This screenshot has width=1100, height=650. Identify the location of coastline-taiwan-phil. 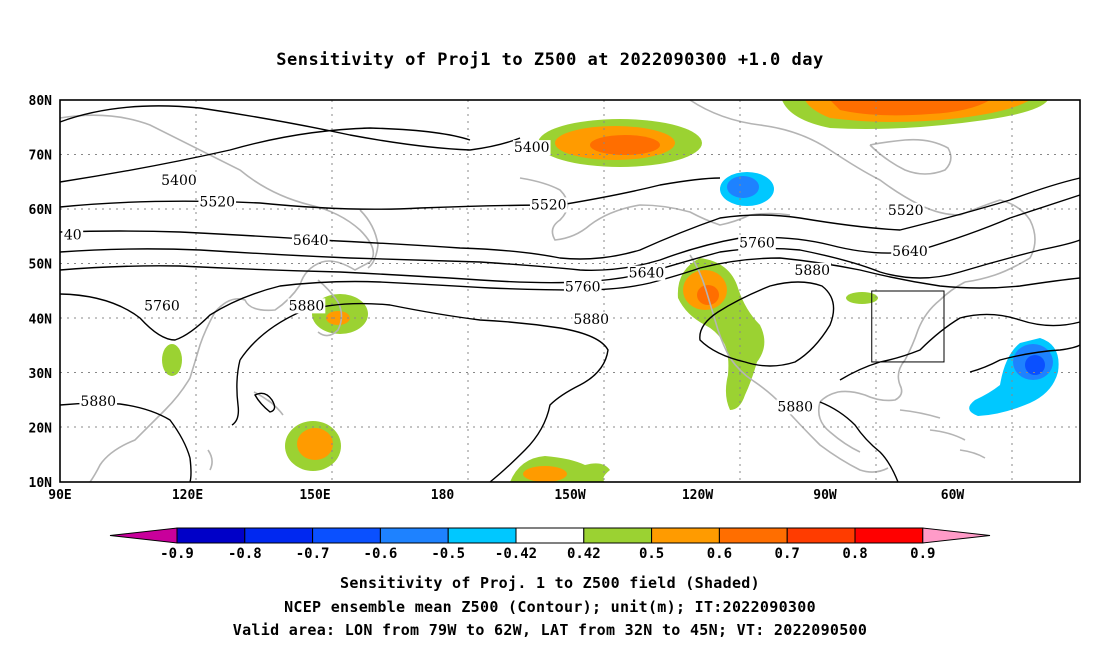
(245, 431).